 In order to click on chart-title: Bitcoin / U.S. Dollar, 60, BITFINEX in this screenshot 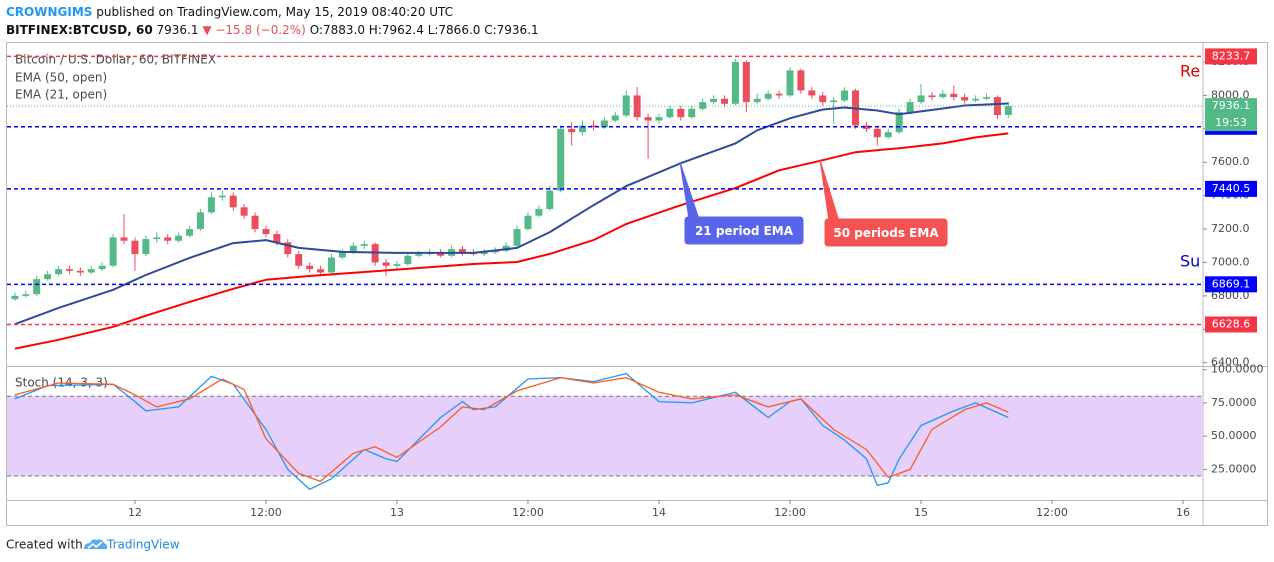, I will do `click(115, 60)`.